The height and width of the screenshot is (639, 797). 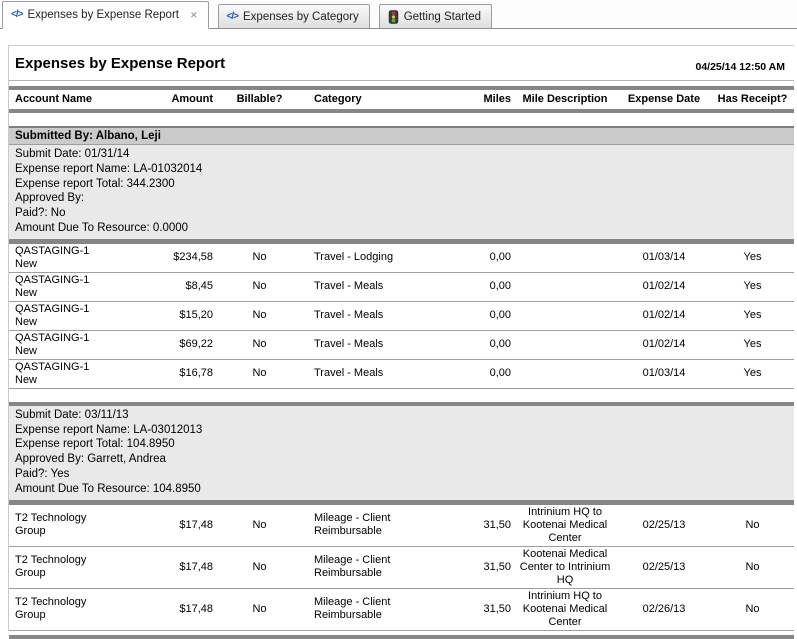 What do you see at coordinates (664, 608) in the screenshot?
I see `cell-expense-date: 02/26/13` at bounding box center [664, 608].